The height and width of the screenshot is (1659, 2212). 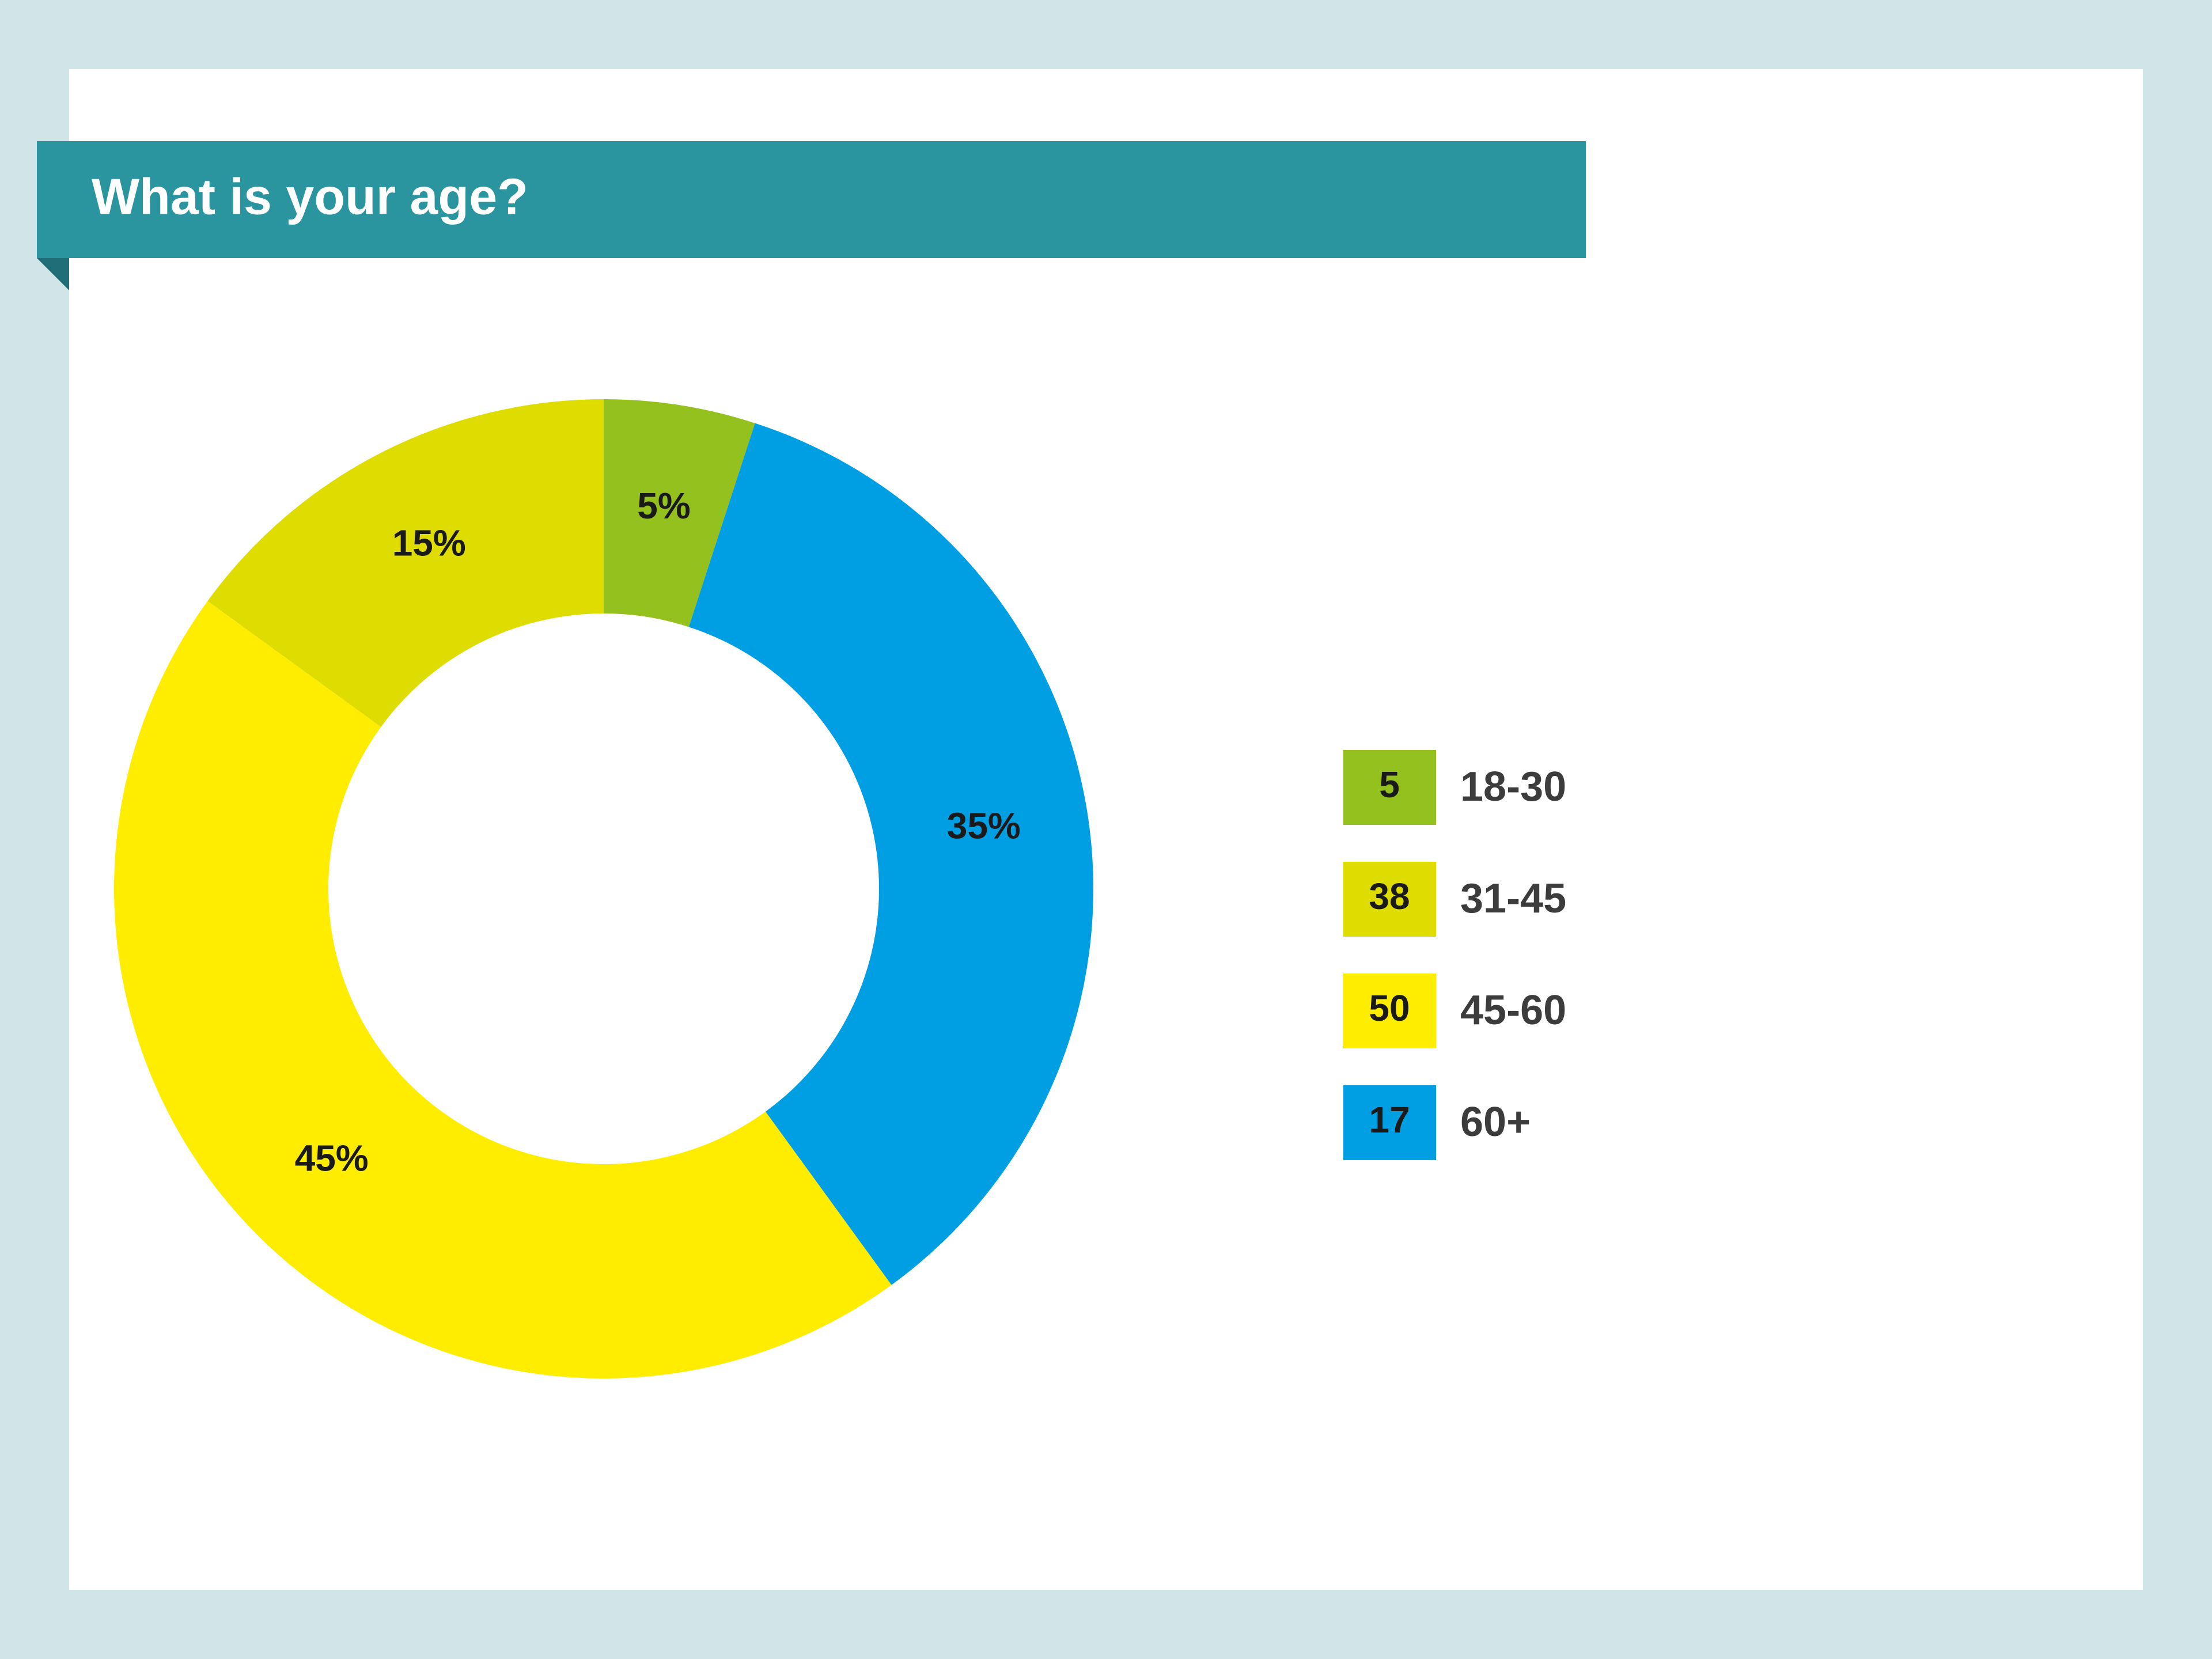 What do you see at coordinates (332, 1158) in the screenshot?
I see `data-label: 45%` at bounding box center [332, 1158].